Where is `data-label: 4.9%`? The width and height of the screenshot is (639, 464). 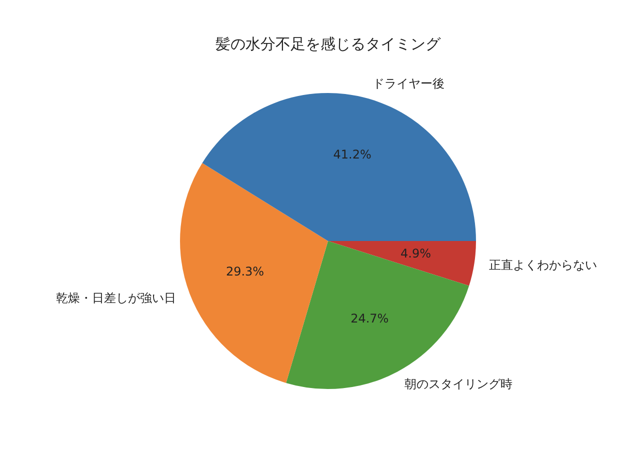 data-label: 4.9% is located at coordinates (415, 253).